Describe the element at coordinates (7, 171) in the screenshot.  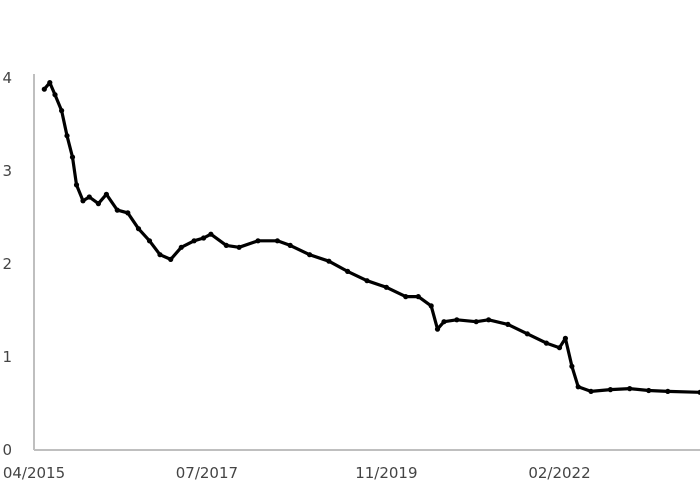
I see `y-tick-label: 3` at that location.